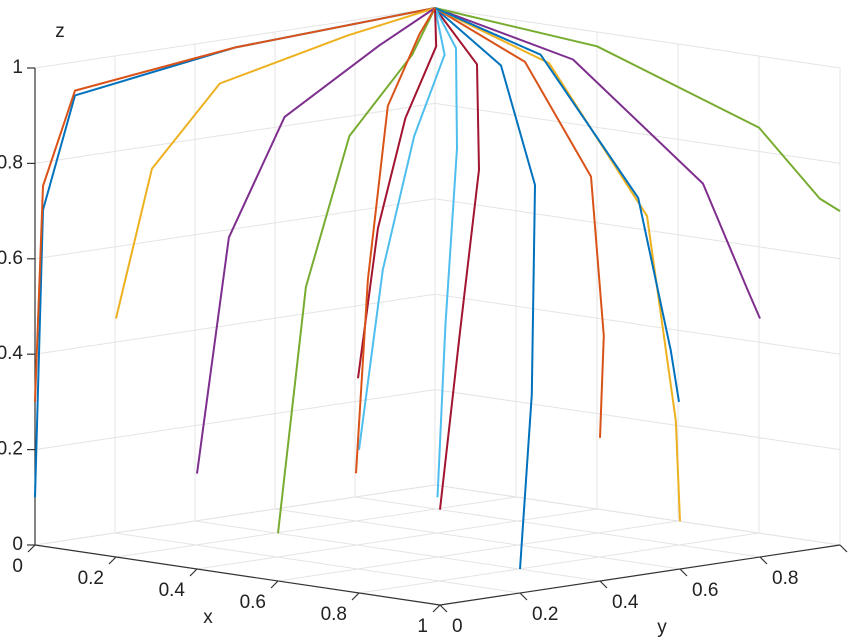 This screenshot has height=643, width=851. Describe the element at coordinates (17, 566) in the screenshot. I see `x-tick-label: 0` at that location.